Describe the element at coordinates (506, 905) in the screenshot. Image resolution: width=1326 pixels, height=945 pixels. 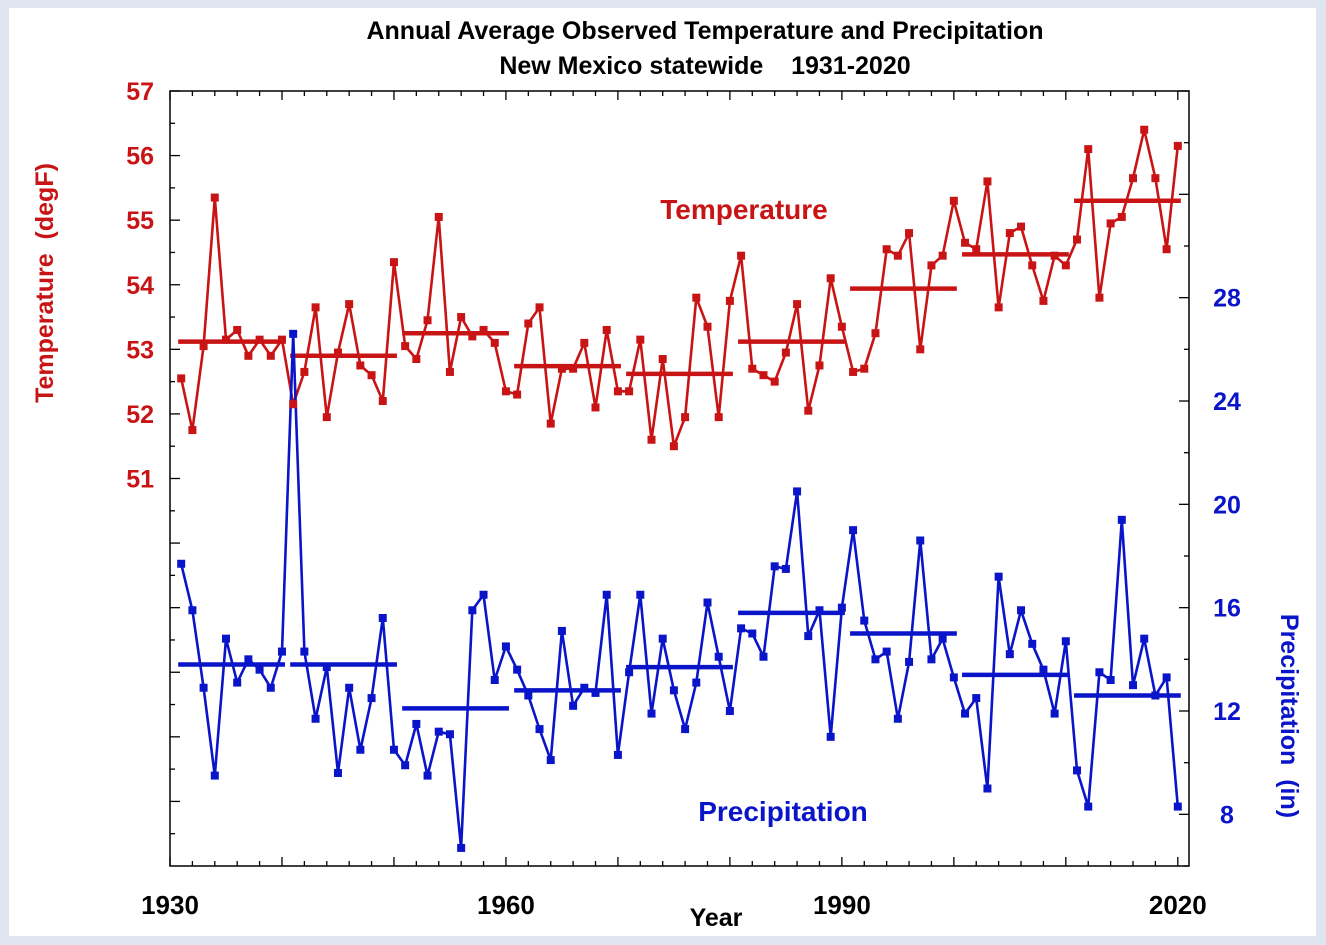
I see `x-tick-label: 1960` at that location.